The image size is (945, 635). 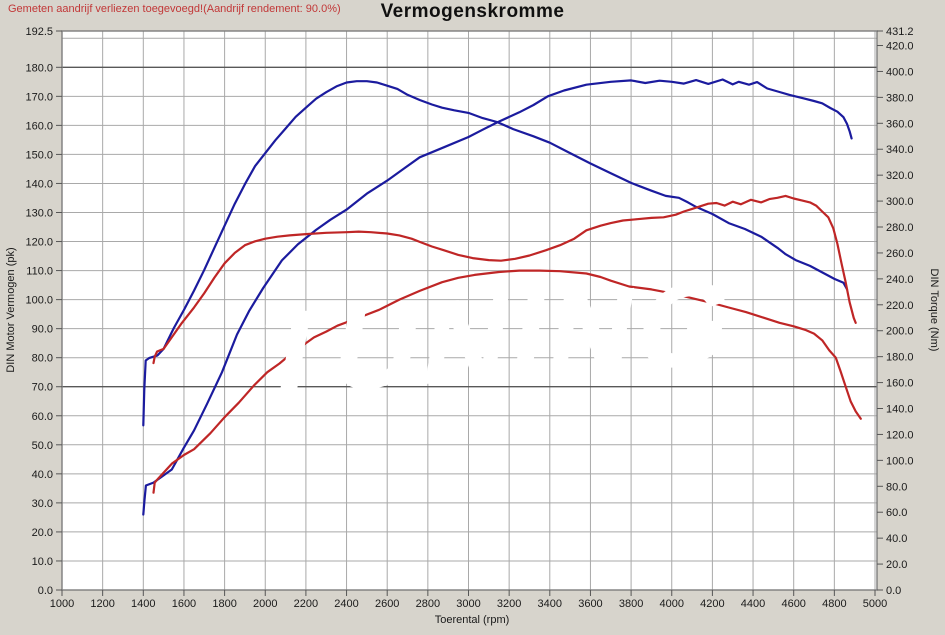 What do you see at coordinates (712, 604) in the screenshot?
I see `x-tick-label: 4200` at bounding box center [712, 604].